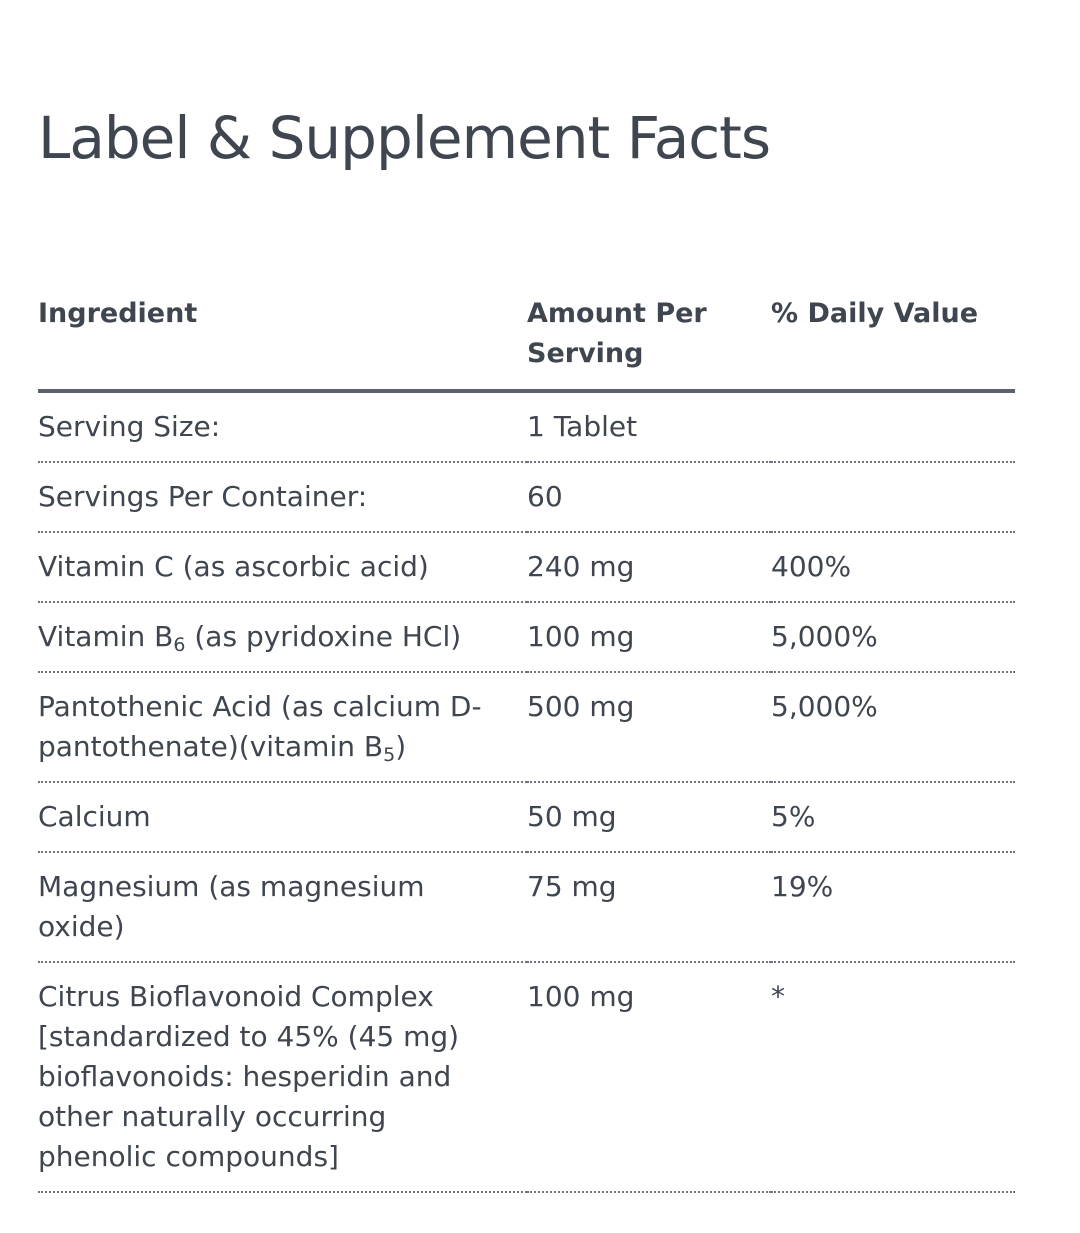  I want to click on table-row: Servings Per Container: 60, so click(526, 497).